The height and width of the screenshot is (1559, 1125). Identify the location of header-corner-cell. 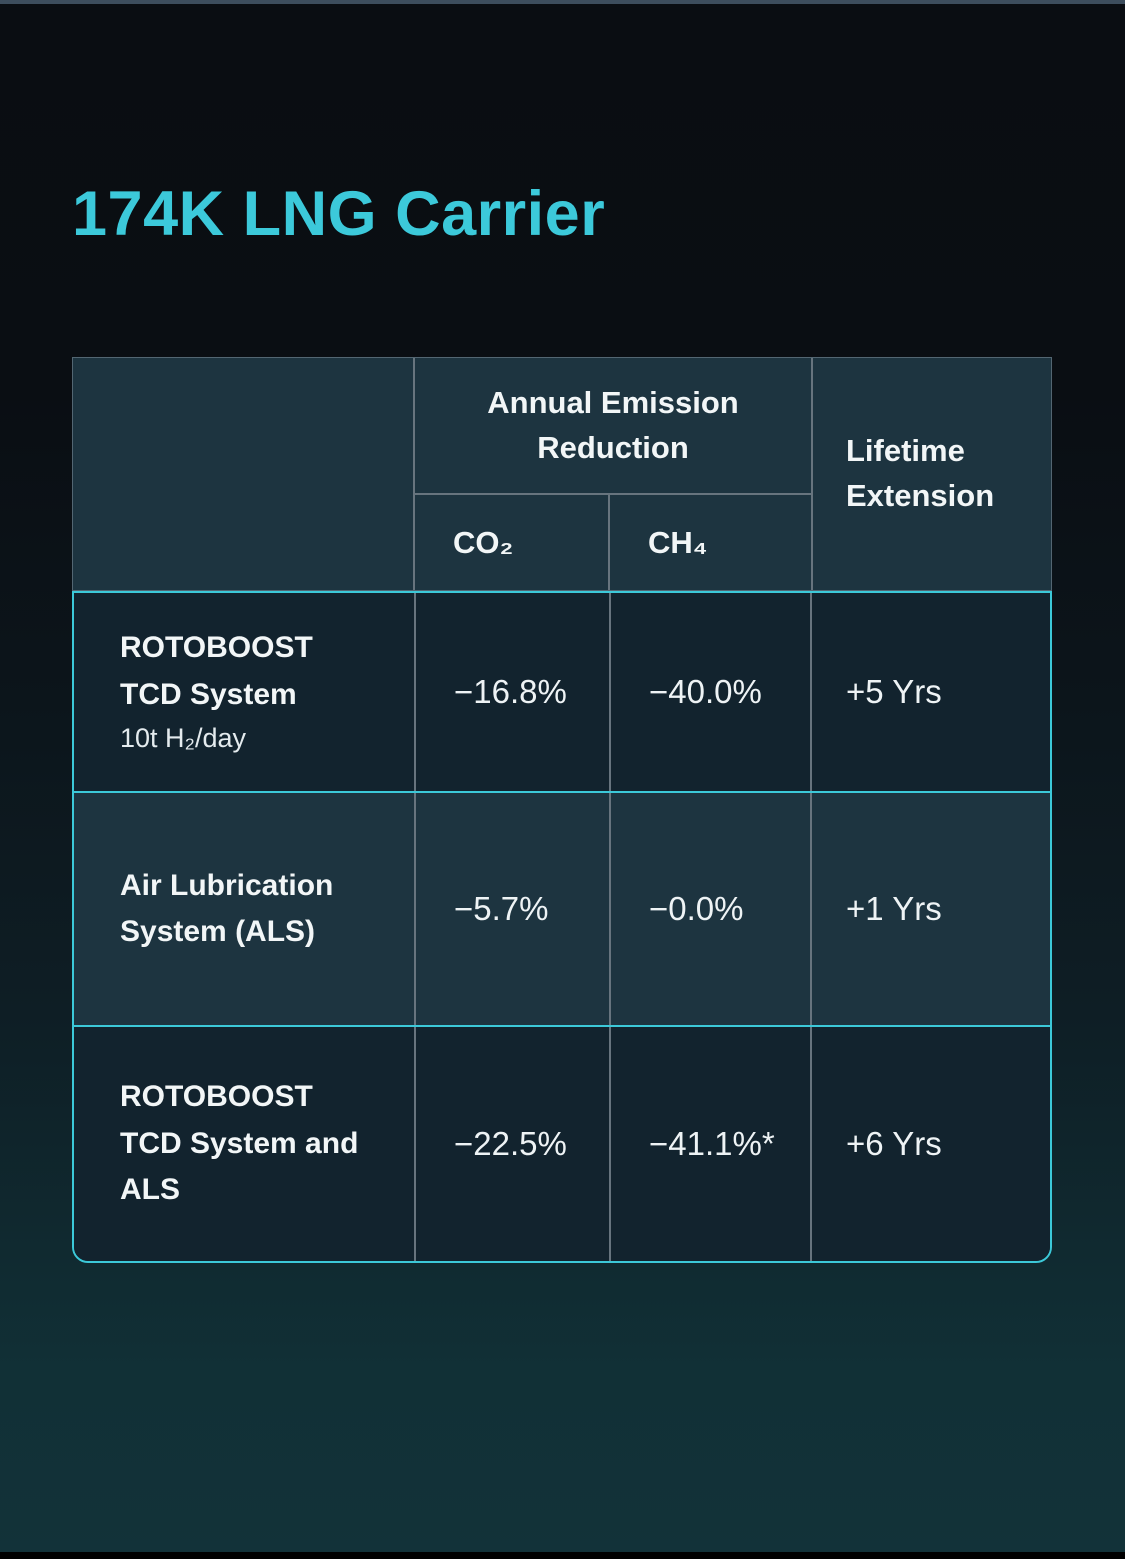
(244, 474).